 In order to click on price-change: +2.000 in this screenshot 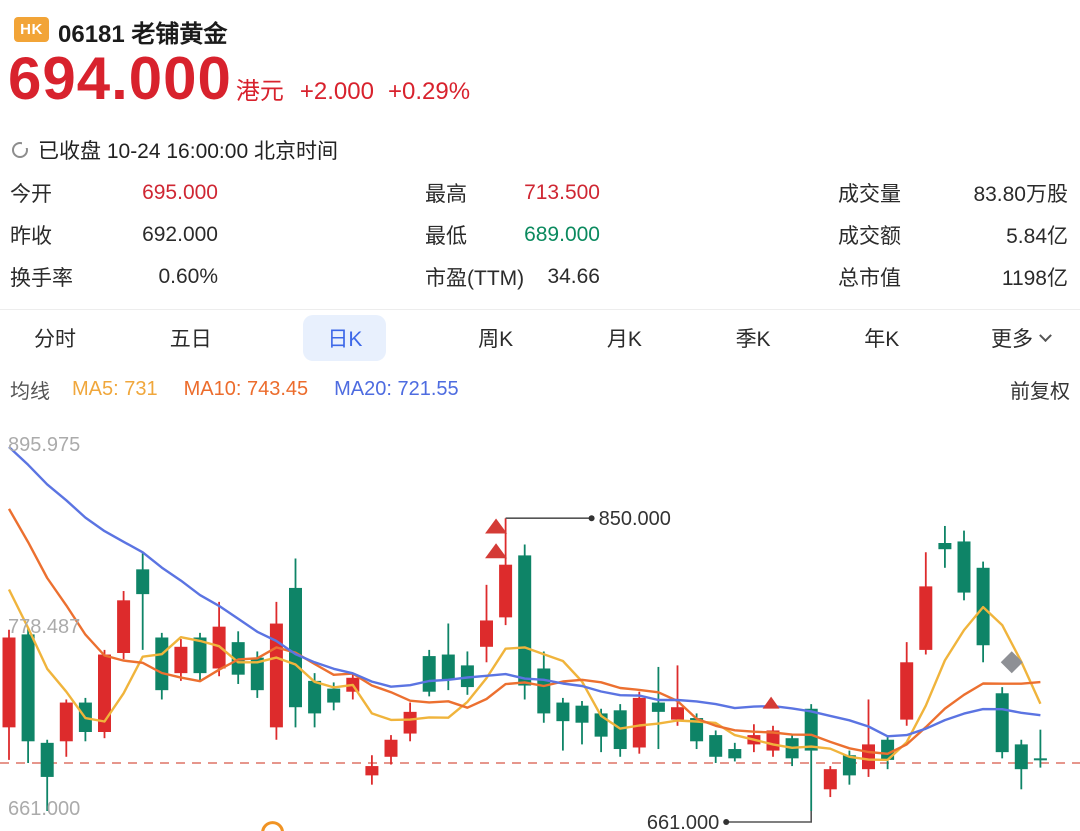, I will do `click(336, 91)`.